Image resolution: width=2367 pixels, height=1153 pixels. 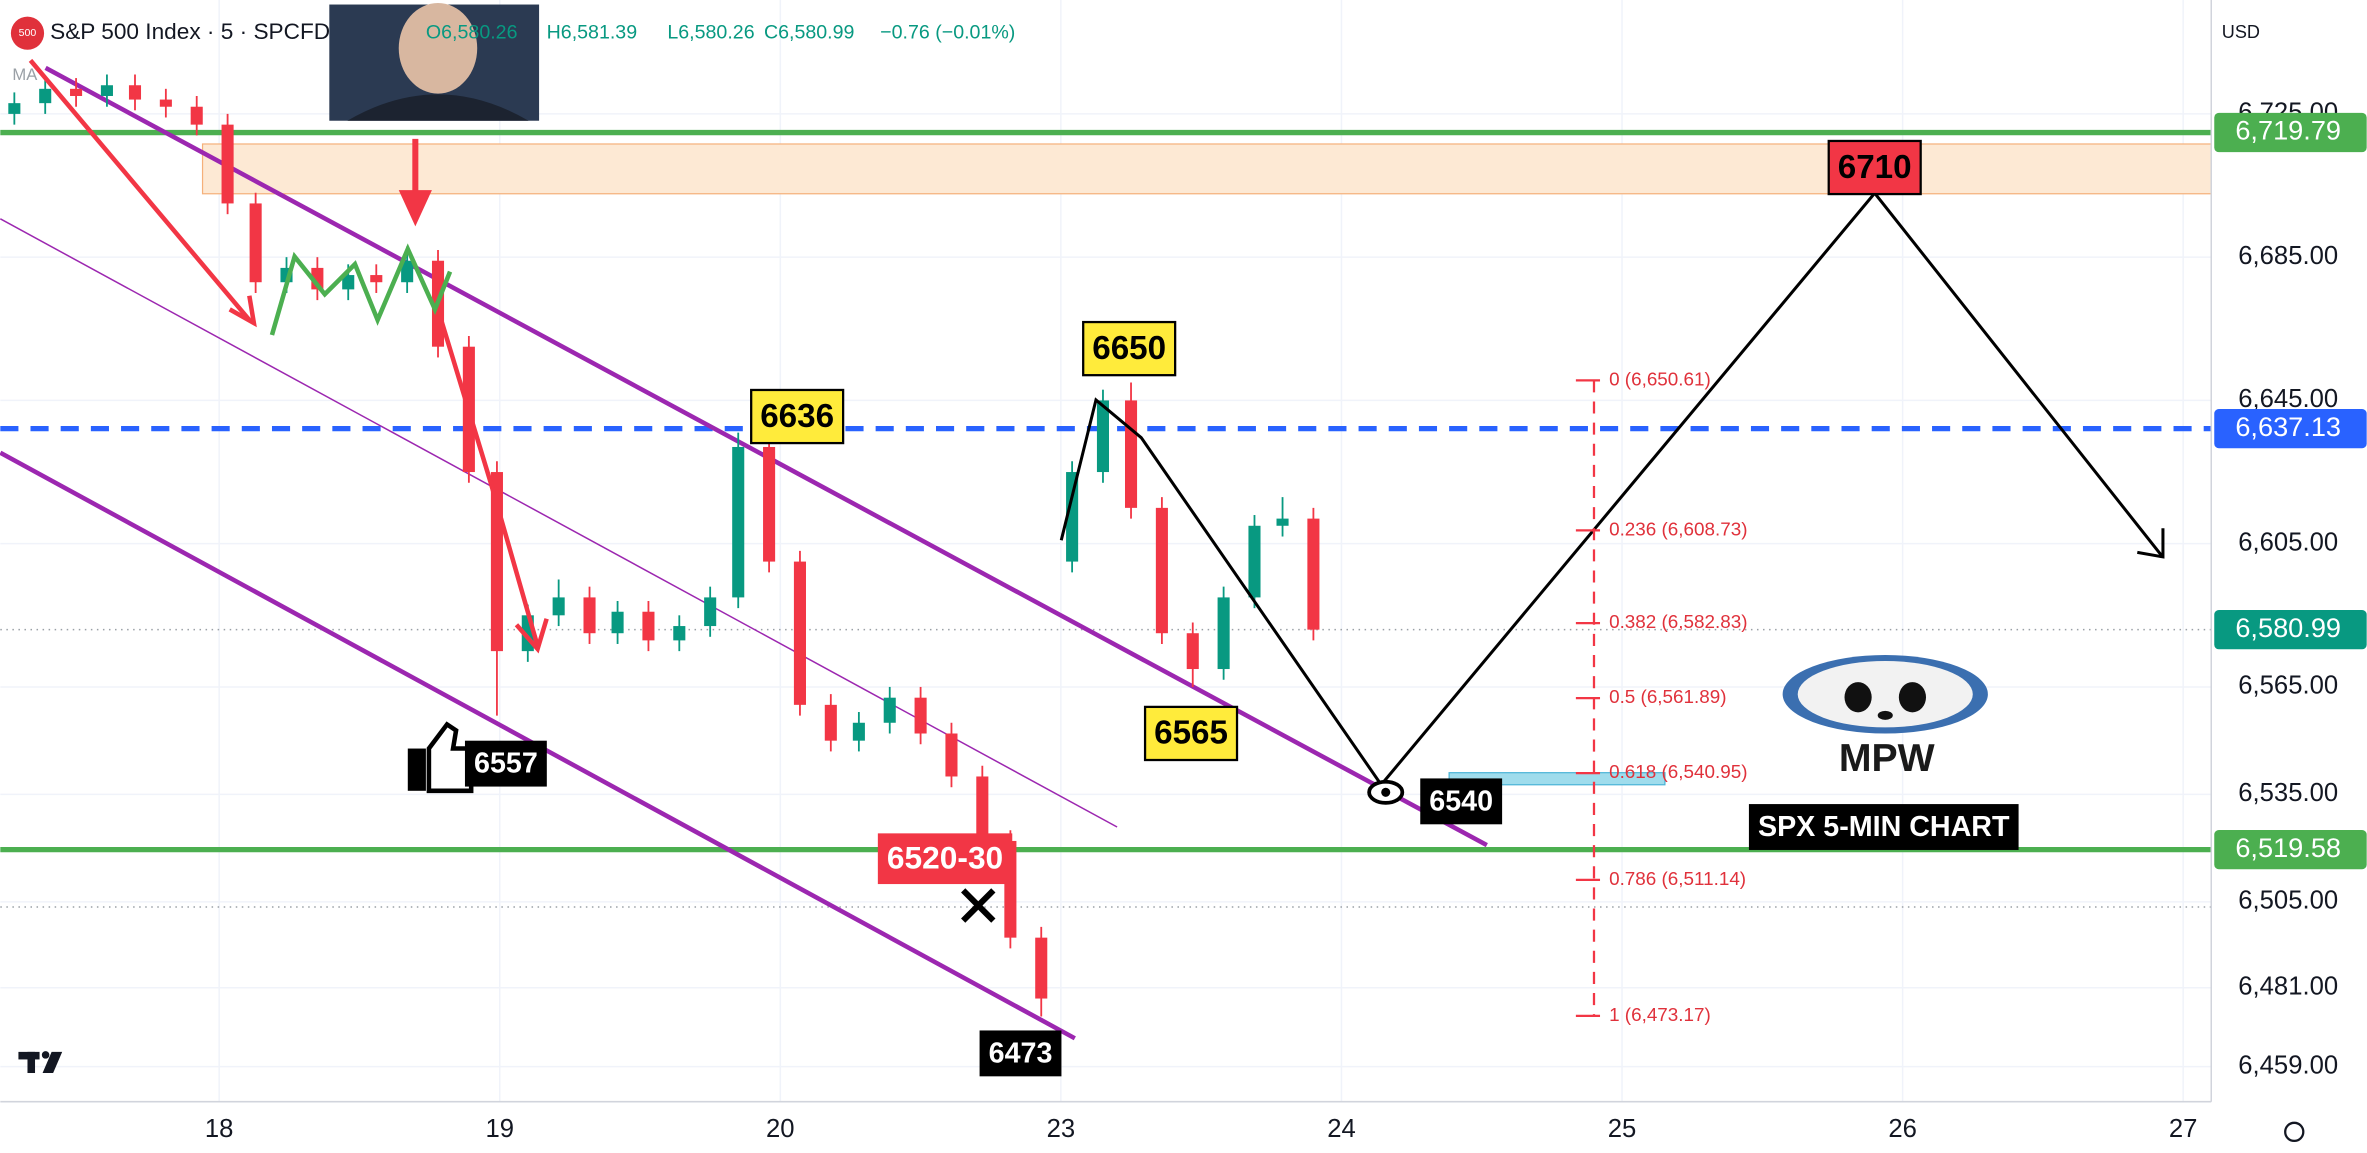 What do you see at coordinates (40, 1062) in the screenshot?
I see `tradingview-logo` at bounding box center [40, 1062].